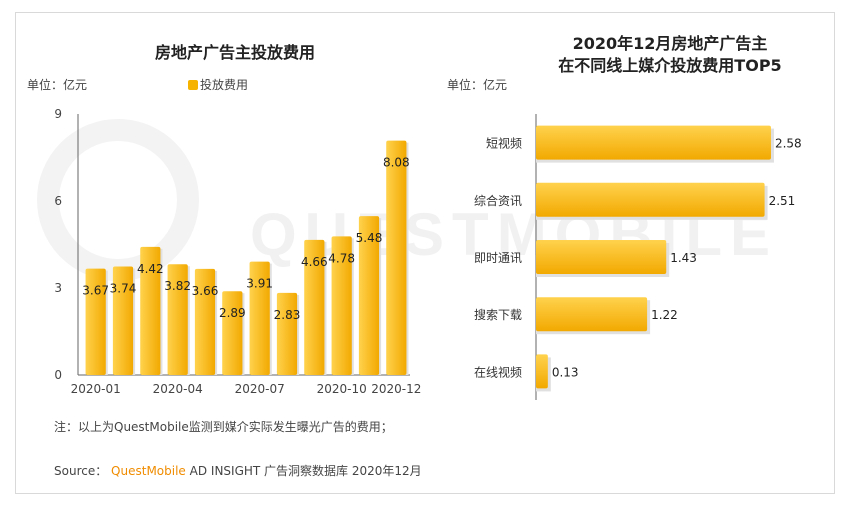 The image size is (868, 513). What do you see at coordinates (341, 258) in the screenshot?
I see `data-label: 4.78` at bounding box center [341, 258].